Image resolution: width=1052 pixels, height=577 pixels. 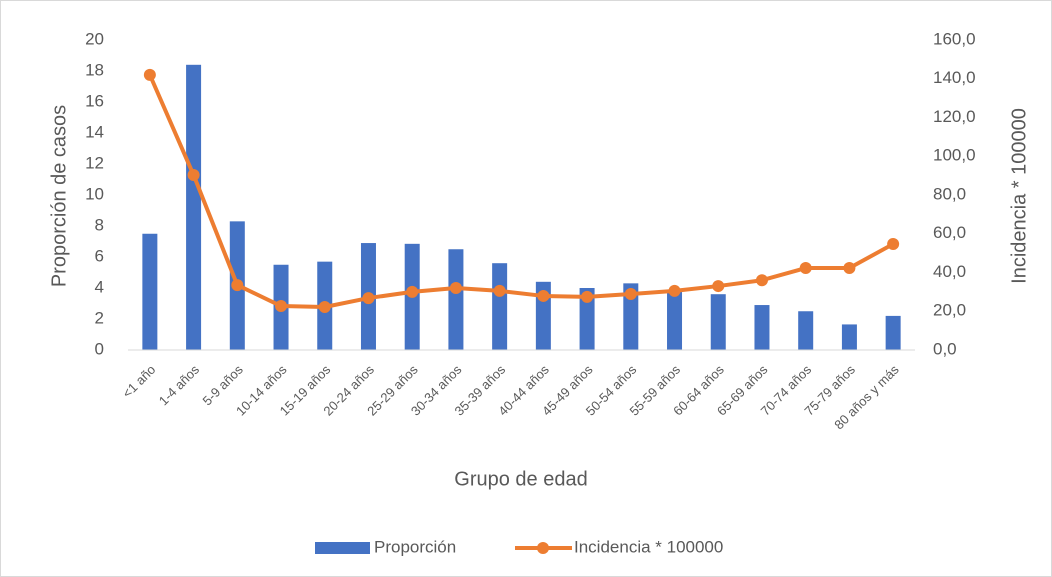 What do you see at coordinates (99, 317) in the screenshot?
I see `y-tick-label: 2` at bounding box center [99, 317].